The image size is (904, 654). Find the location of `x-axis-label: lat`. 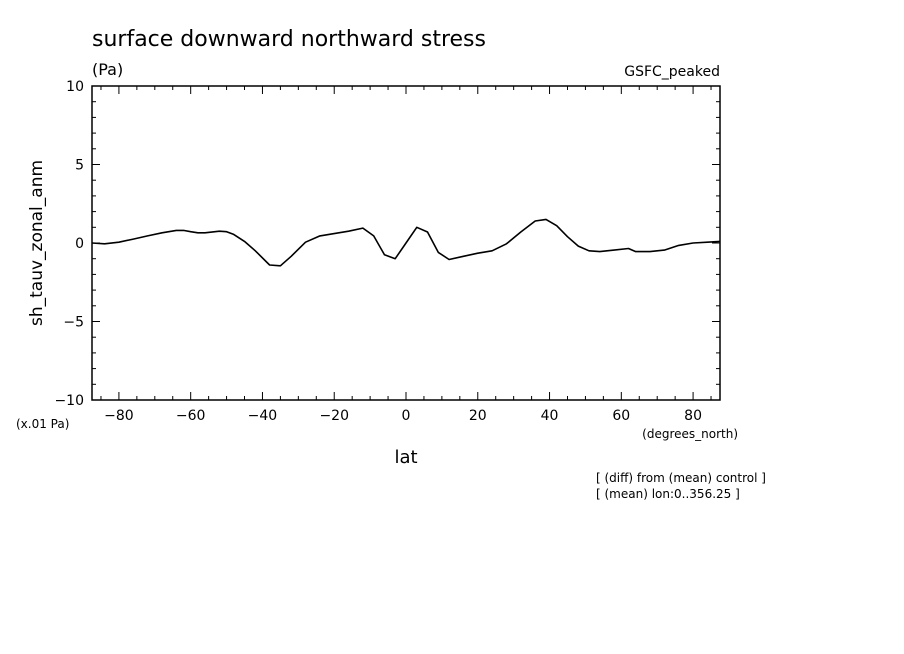

x-axis-label: lat is located at coordinates (405, 457).